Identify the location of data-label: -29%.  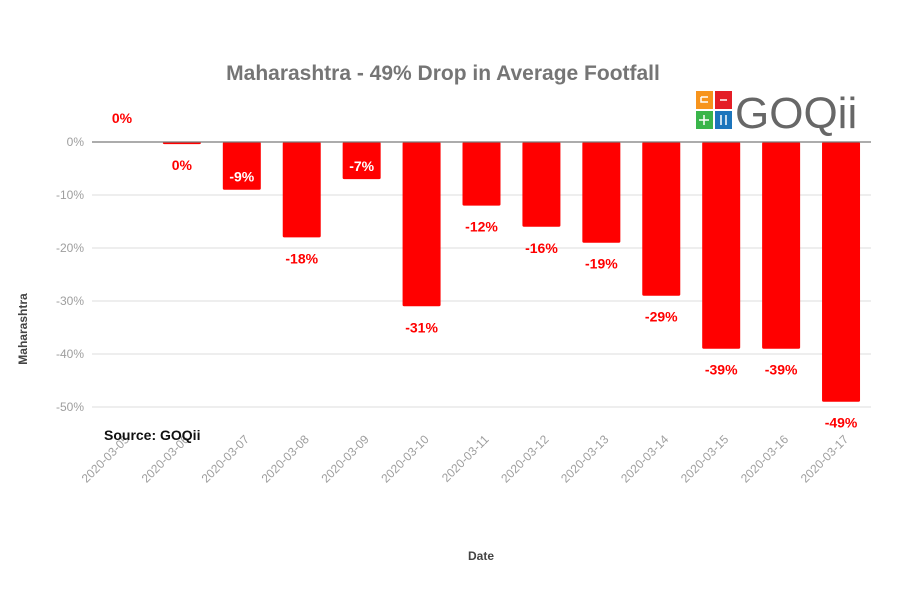
(661, 317).